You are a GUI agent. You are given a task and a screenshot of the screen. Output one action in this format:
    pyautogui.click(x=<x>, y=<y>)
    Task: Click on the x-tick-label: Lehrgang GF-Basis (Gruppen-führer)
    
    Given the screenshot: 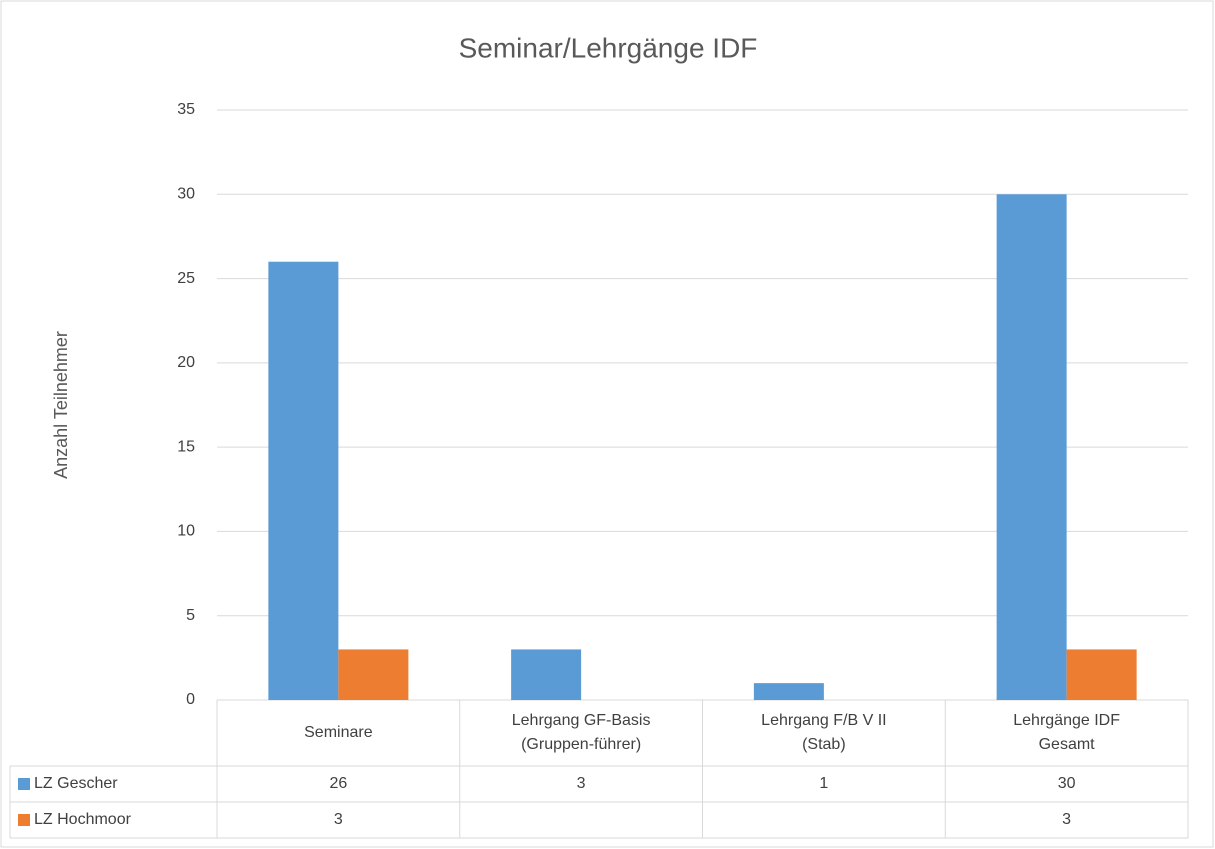 What is the action you would take?
    pyautogui.click(x=581, y=733)
    